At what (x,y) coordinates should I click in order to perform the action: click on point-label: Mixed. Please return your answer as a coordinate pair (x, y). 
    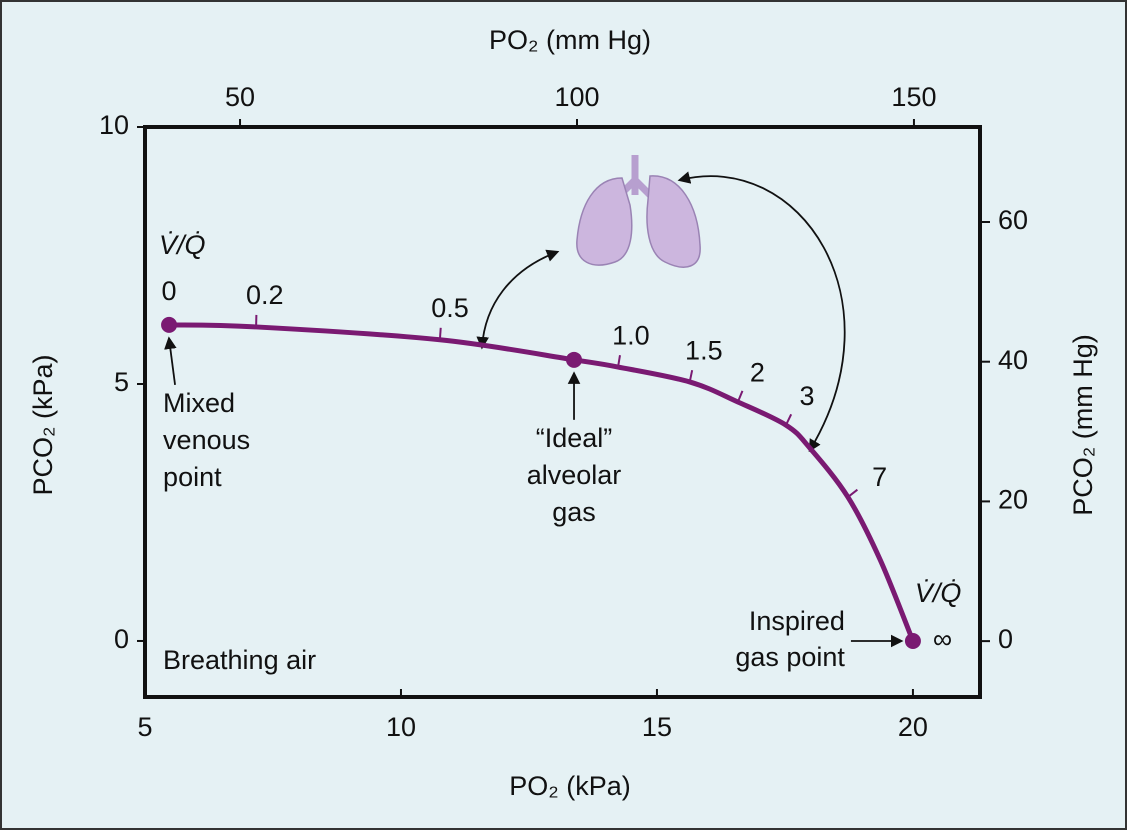
    Looking at the image, I should click on (199, 403).